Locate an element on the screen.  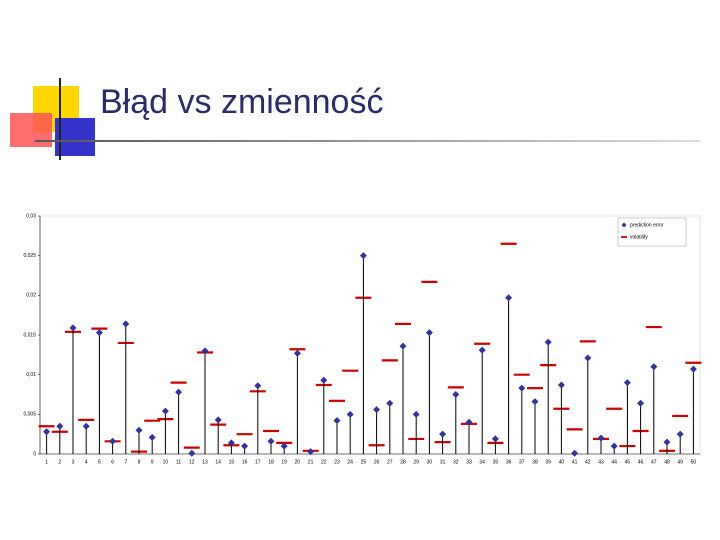
legend-label: prediction error is located at coordinates (647, 225).